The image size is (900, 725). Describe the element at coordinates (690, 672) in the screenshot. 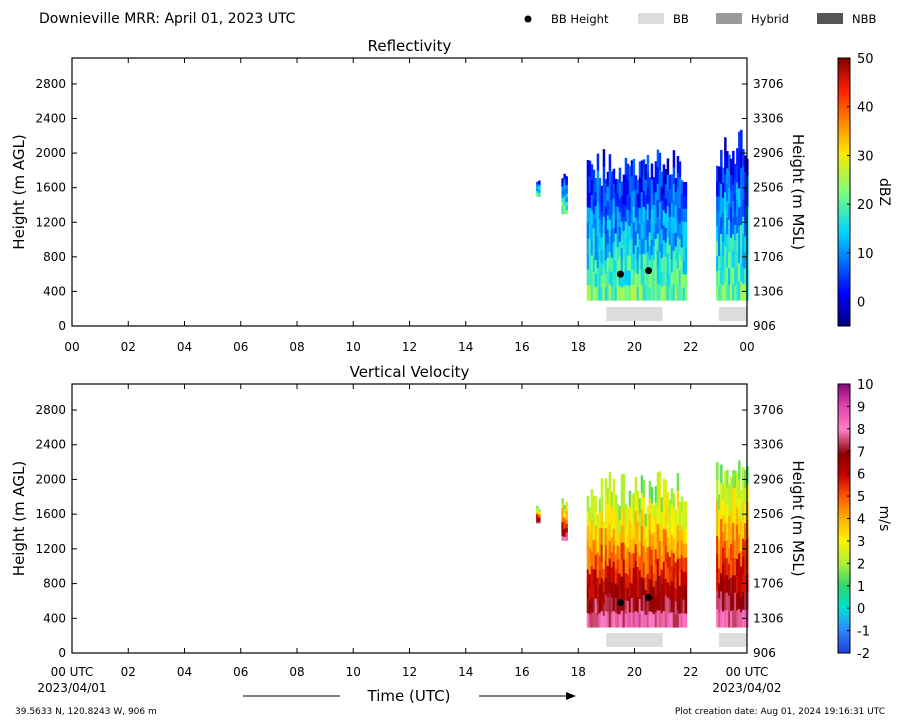

I see `x-tick-label: 22` at that location.